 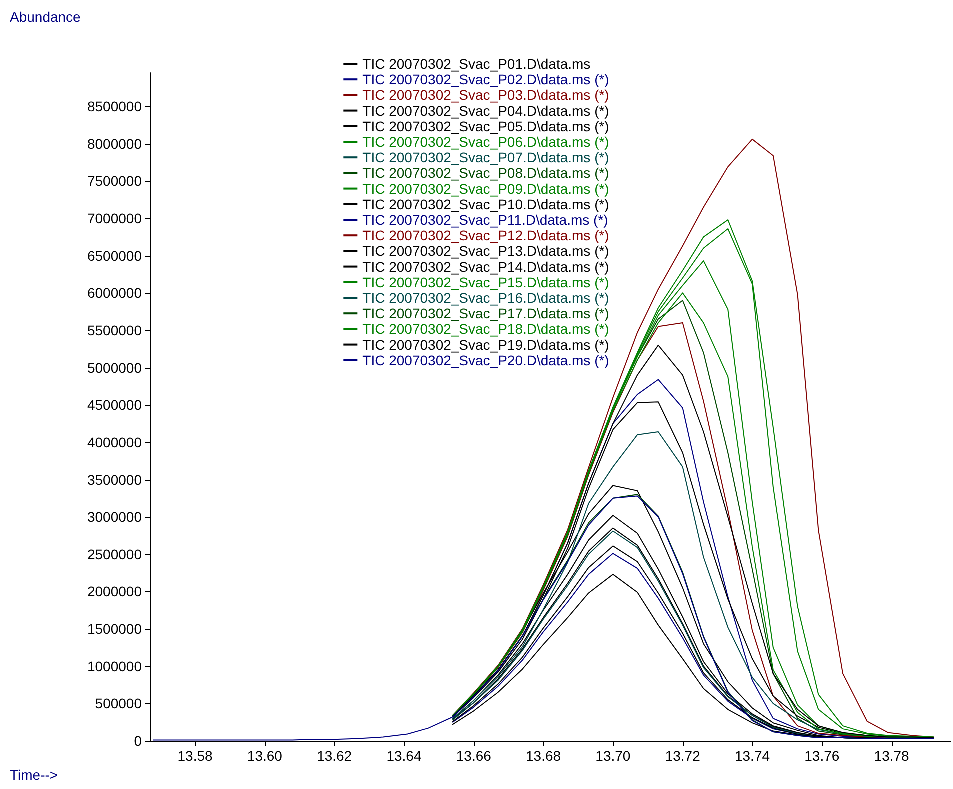 I want to click on legend-label: TIC 20070302_Svac_P04.D\data.ms (*), so click(x=486, y=110).